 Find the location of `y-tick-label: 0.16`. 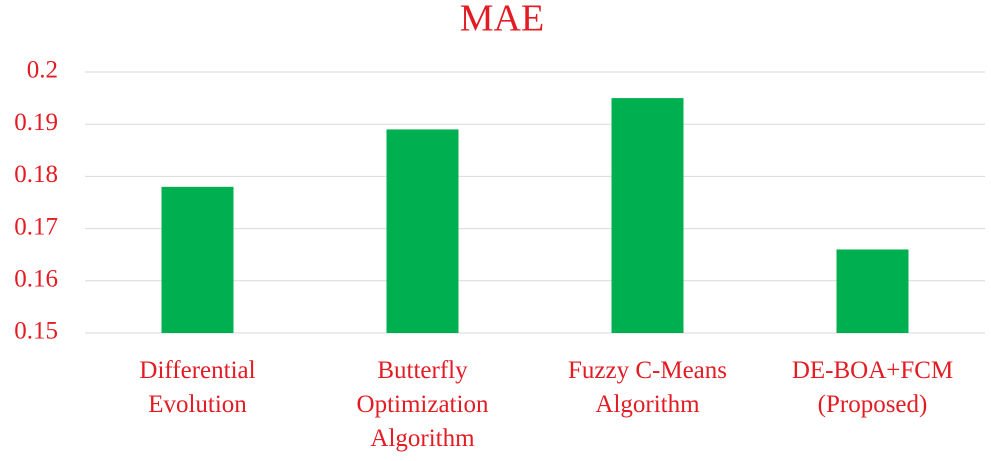

y-tick-label: 0.16 is located at coordinates (36, 279).